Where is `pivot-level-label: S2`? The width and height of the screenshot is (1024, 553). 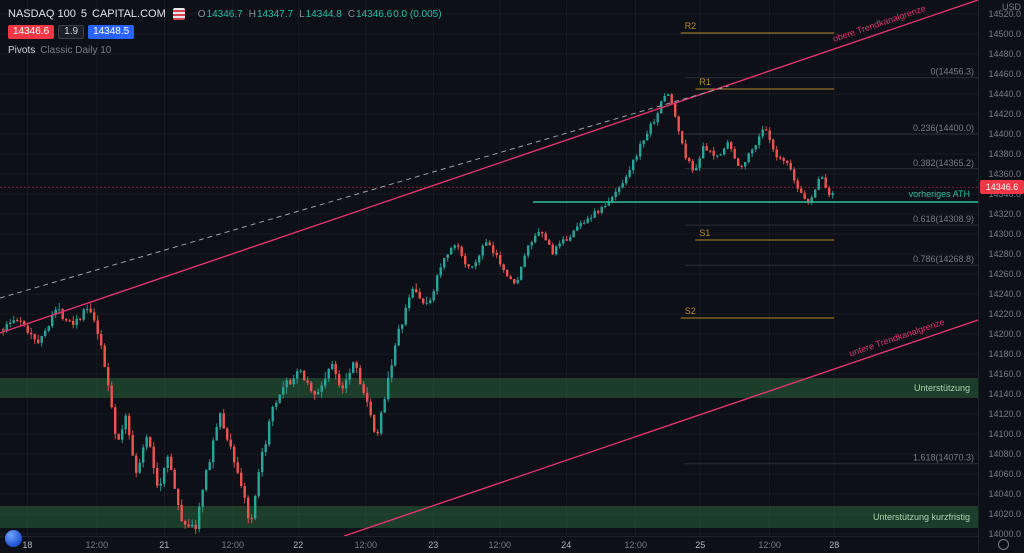
pivot-level-label: S2 is located at coordinates (690, 311).